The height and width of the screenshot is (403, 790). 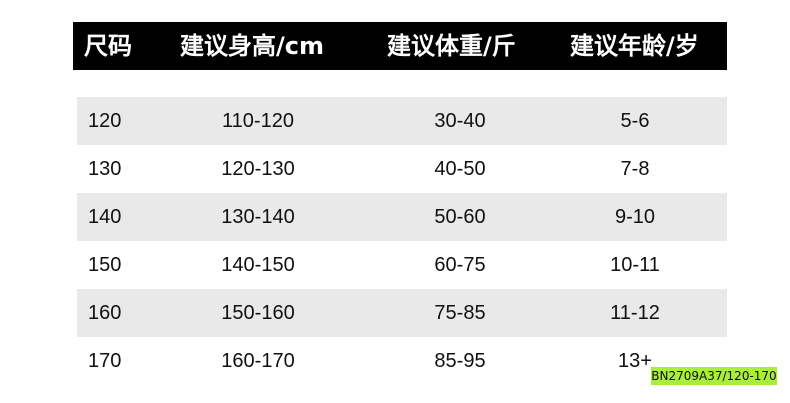 What do you see at coordinates (451, 46) in the screenshot?
I see `header-weight: 建议体重/斤` at bounding box center [451, 46].